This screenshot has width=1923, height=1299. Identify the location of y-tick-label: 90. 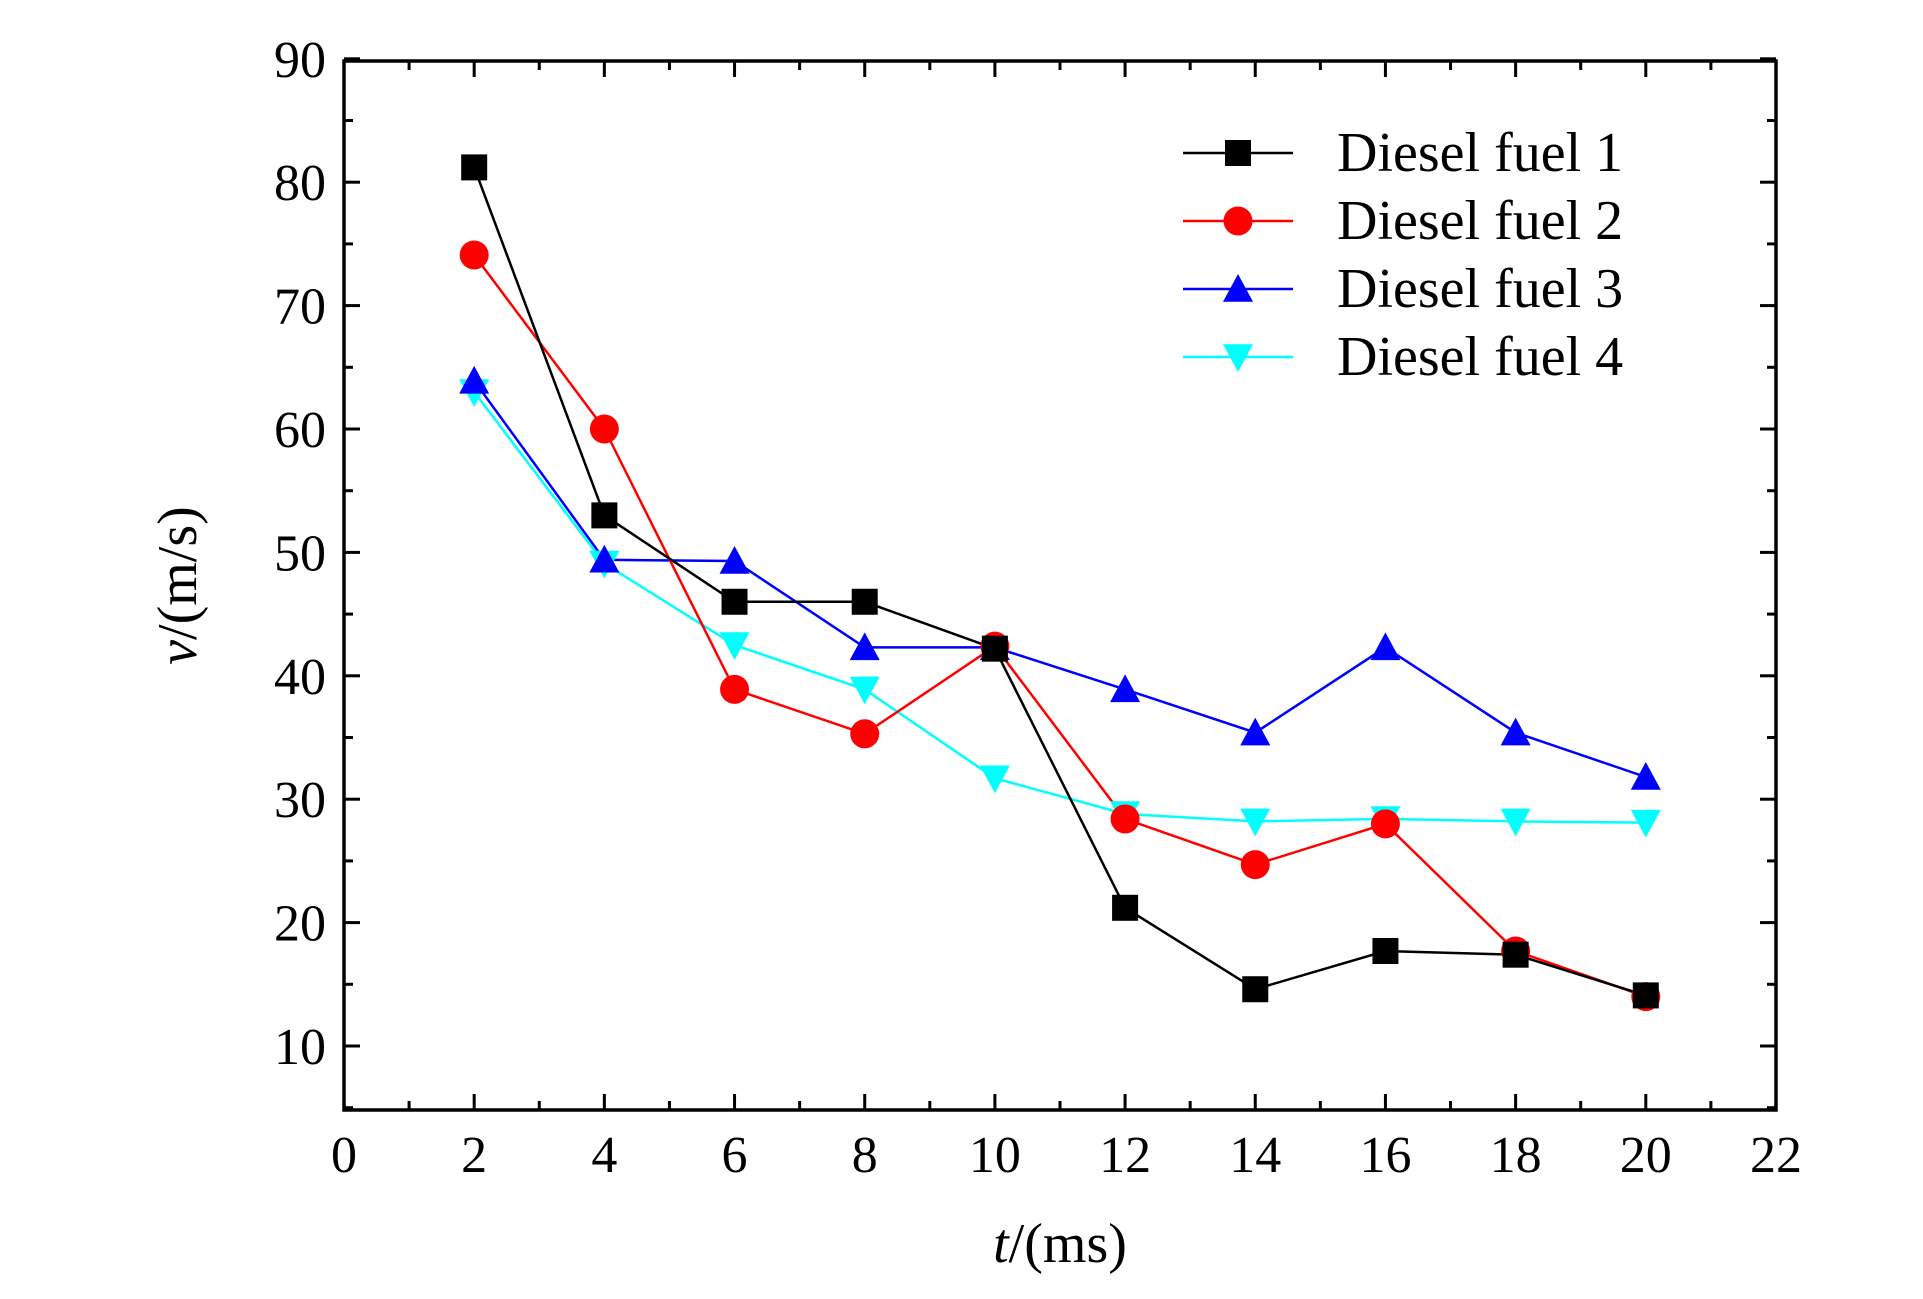
(300, 60).